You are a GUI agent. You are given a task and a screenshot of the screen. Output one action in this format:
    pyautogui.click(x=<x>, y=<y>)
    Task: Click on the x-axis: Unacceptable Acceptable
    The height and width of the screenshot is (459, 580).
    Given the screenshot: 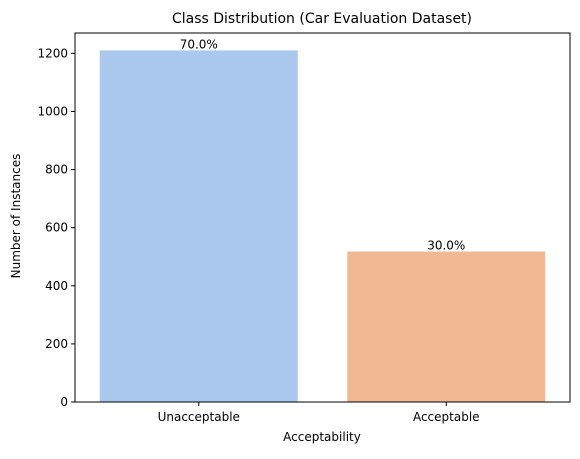 What is the action you would take?
    pyautogui.click(x=319, y=413)
    